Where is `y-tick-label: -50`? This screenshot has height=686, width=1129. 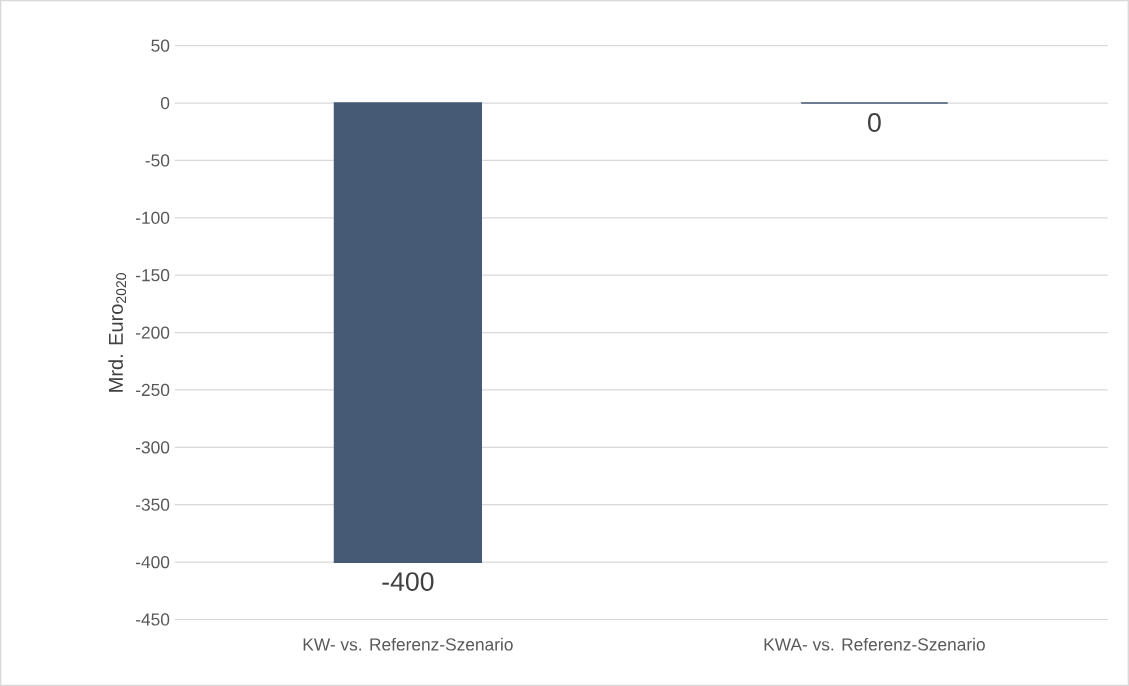
y-tick-label: -50 is located at coordinates (157, 160).